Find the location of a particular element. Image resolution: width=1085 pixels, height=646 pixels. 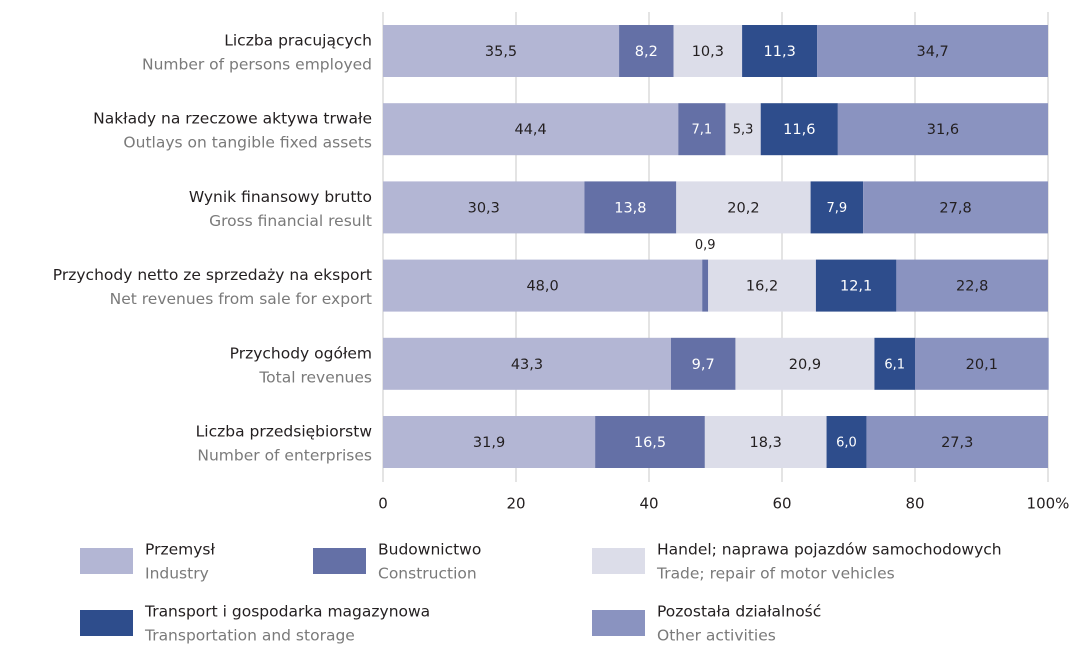

value-label: 34,7 is located at coordinates (932, 52).